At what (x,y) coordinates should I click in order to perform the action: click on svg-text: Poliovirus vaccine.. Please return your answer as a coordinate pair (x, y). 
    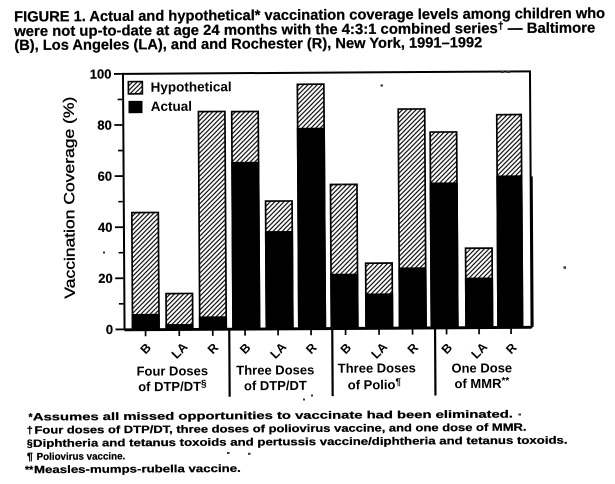
    Looking at the image, I should click on (81, 457).